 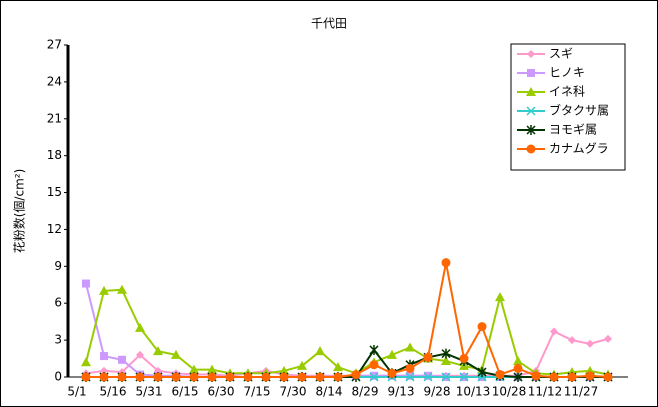 I want to click on x-tick-label: 7/15, so click(x=257, y=392).